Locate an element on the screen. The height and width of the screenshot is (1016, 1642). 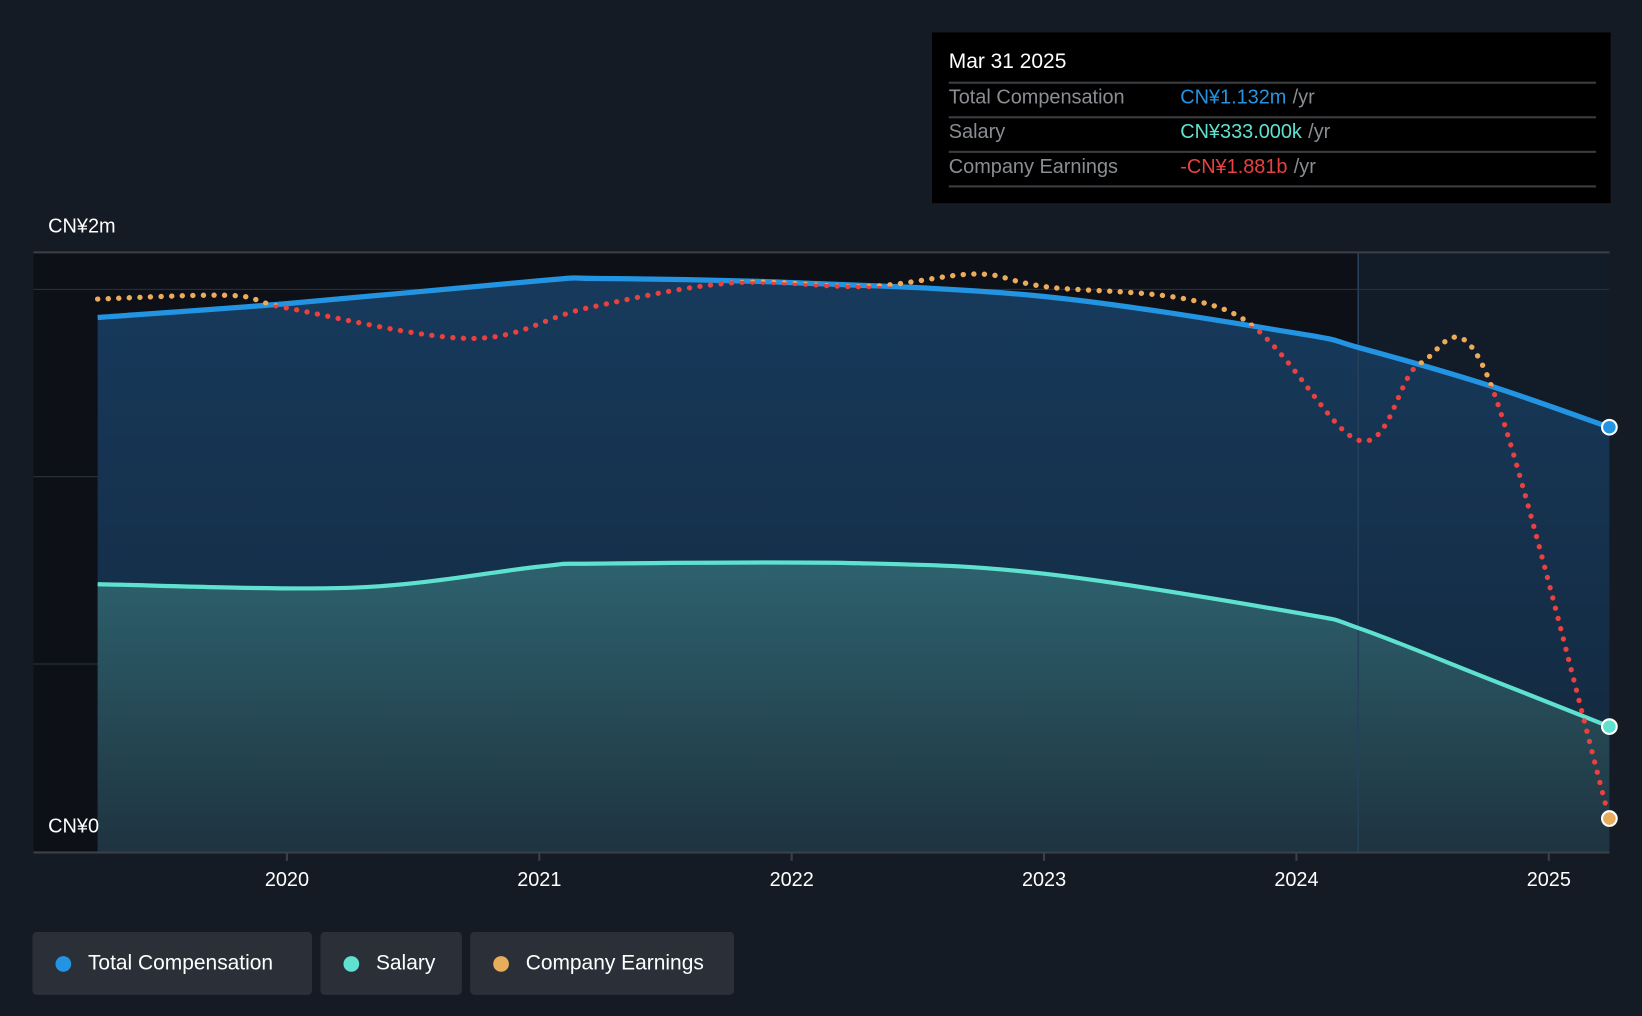
tooltip-value-wrap: CN¥1.132m/yr is located at coordinates (1247, 98).